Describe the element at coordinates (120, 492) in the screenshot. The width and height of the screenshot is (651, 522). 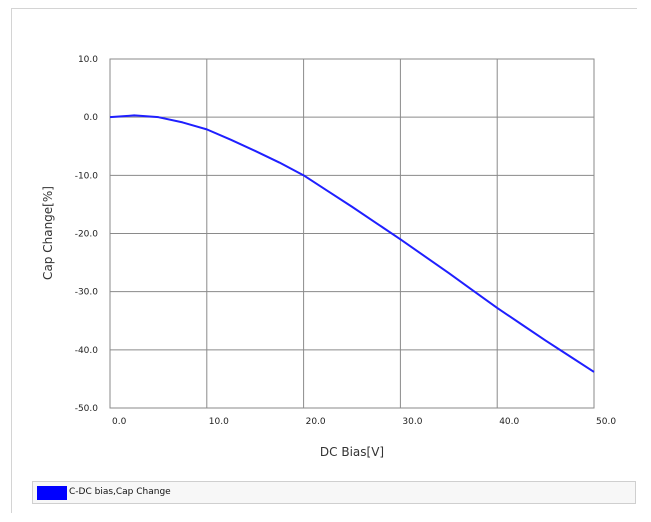
I see `legend-label: C-DC bias,Cap Change` at that location.